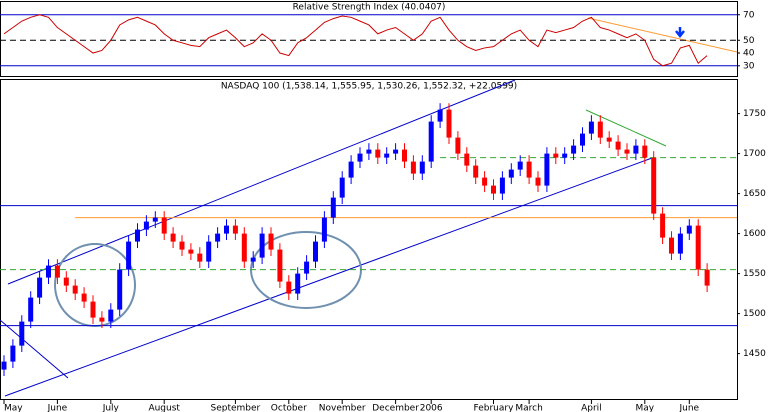  What do you see at coordinates (754, 314) in the screenshot?
I see `y-tick-label: 1500` at bounding box center [754, 314].